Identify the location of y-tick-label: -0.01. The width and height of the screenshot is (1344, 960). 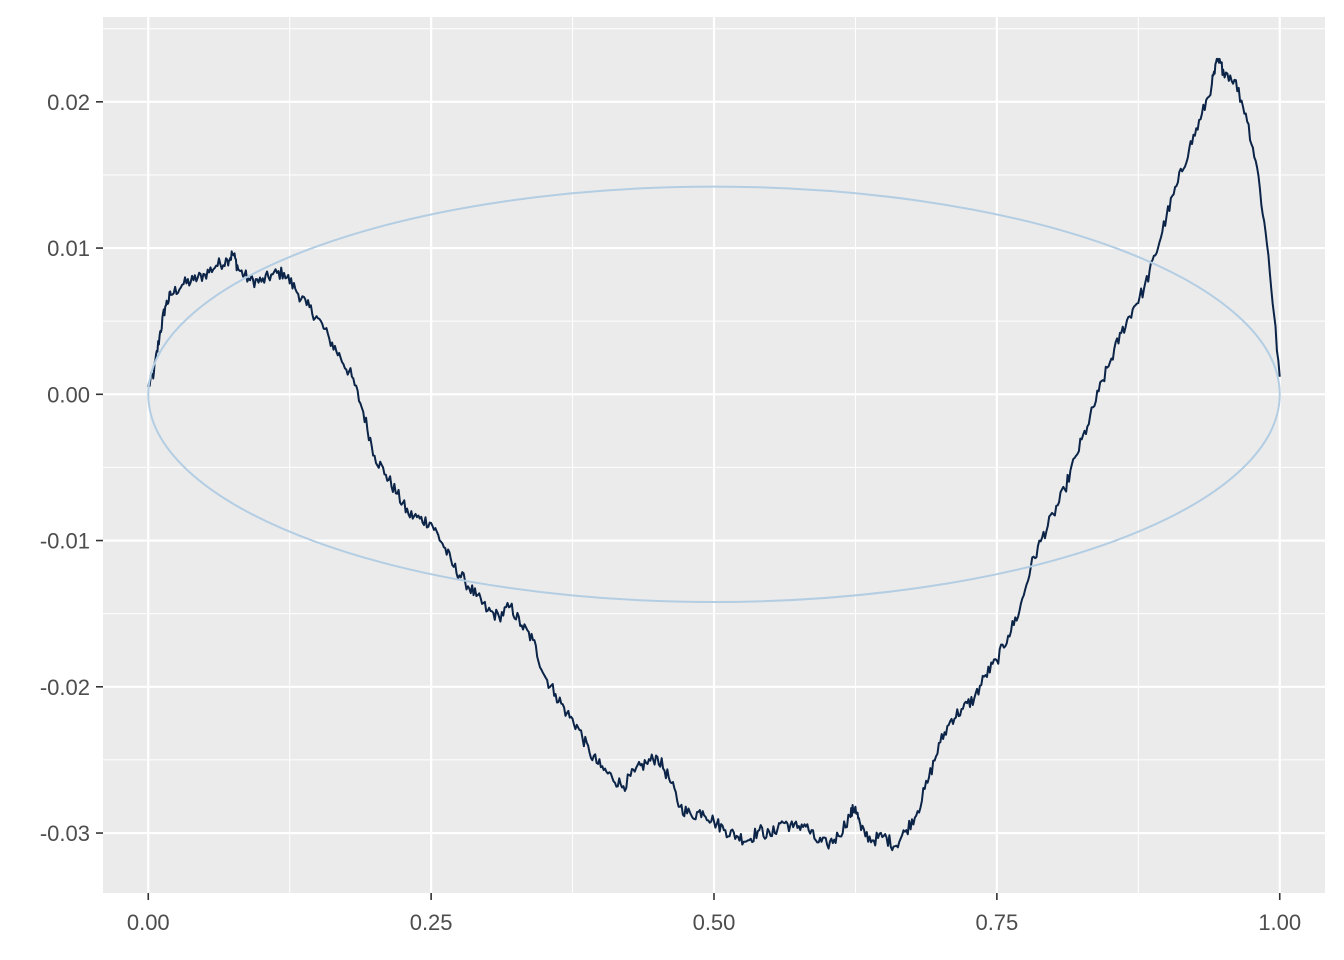
(65, 541).